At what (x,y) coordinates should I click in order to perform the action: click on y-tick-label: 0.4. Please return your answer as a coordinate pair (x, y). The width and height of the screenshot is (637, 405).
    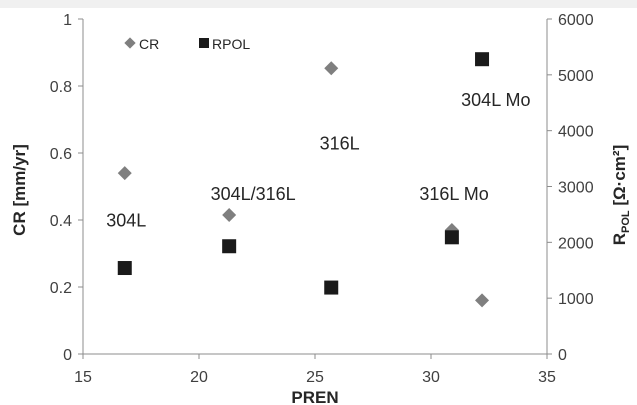
    Looking at the image, I should click on (61, 221).